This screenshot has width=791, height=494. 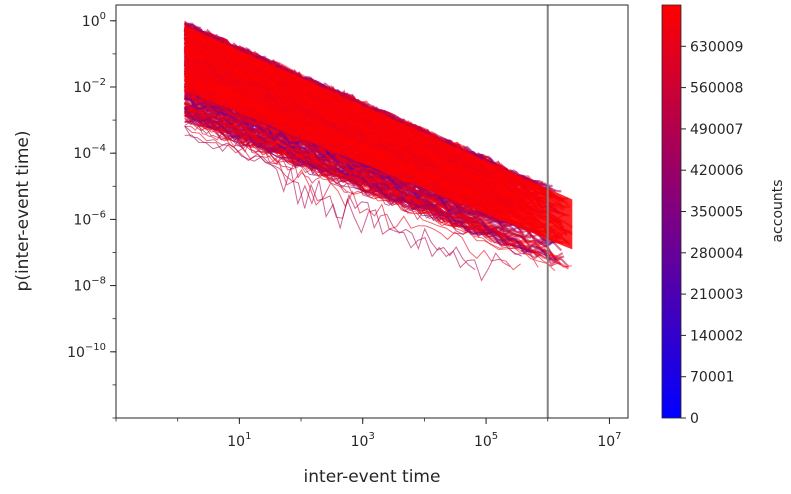 I want to click on x-tick-label: 10⁵, so click(x=486, y=440).